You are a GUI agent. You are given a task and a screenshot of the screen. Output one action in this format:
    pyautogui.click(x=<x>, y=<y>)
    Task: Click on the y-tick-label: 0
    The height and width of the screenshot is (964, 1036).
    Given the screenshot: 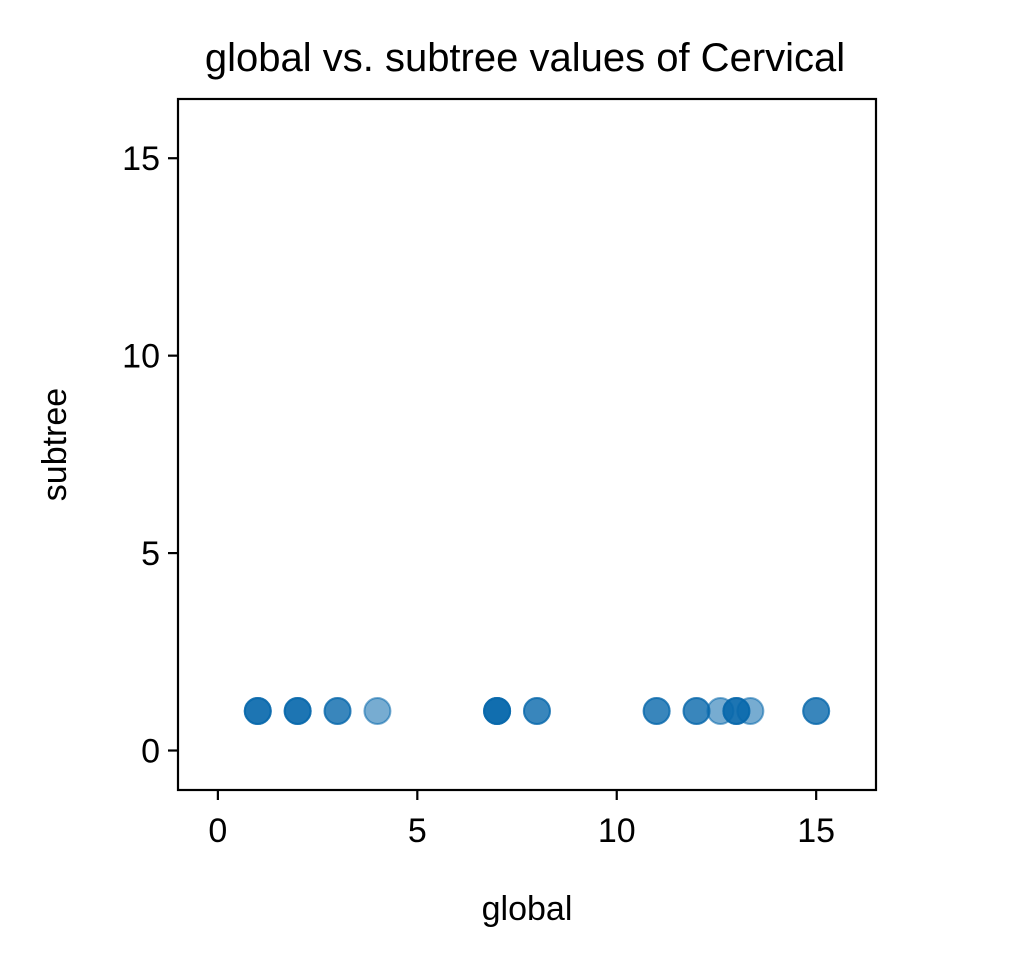 What is the action you would take?
    pyautogui.click(x=150, y=752)
    